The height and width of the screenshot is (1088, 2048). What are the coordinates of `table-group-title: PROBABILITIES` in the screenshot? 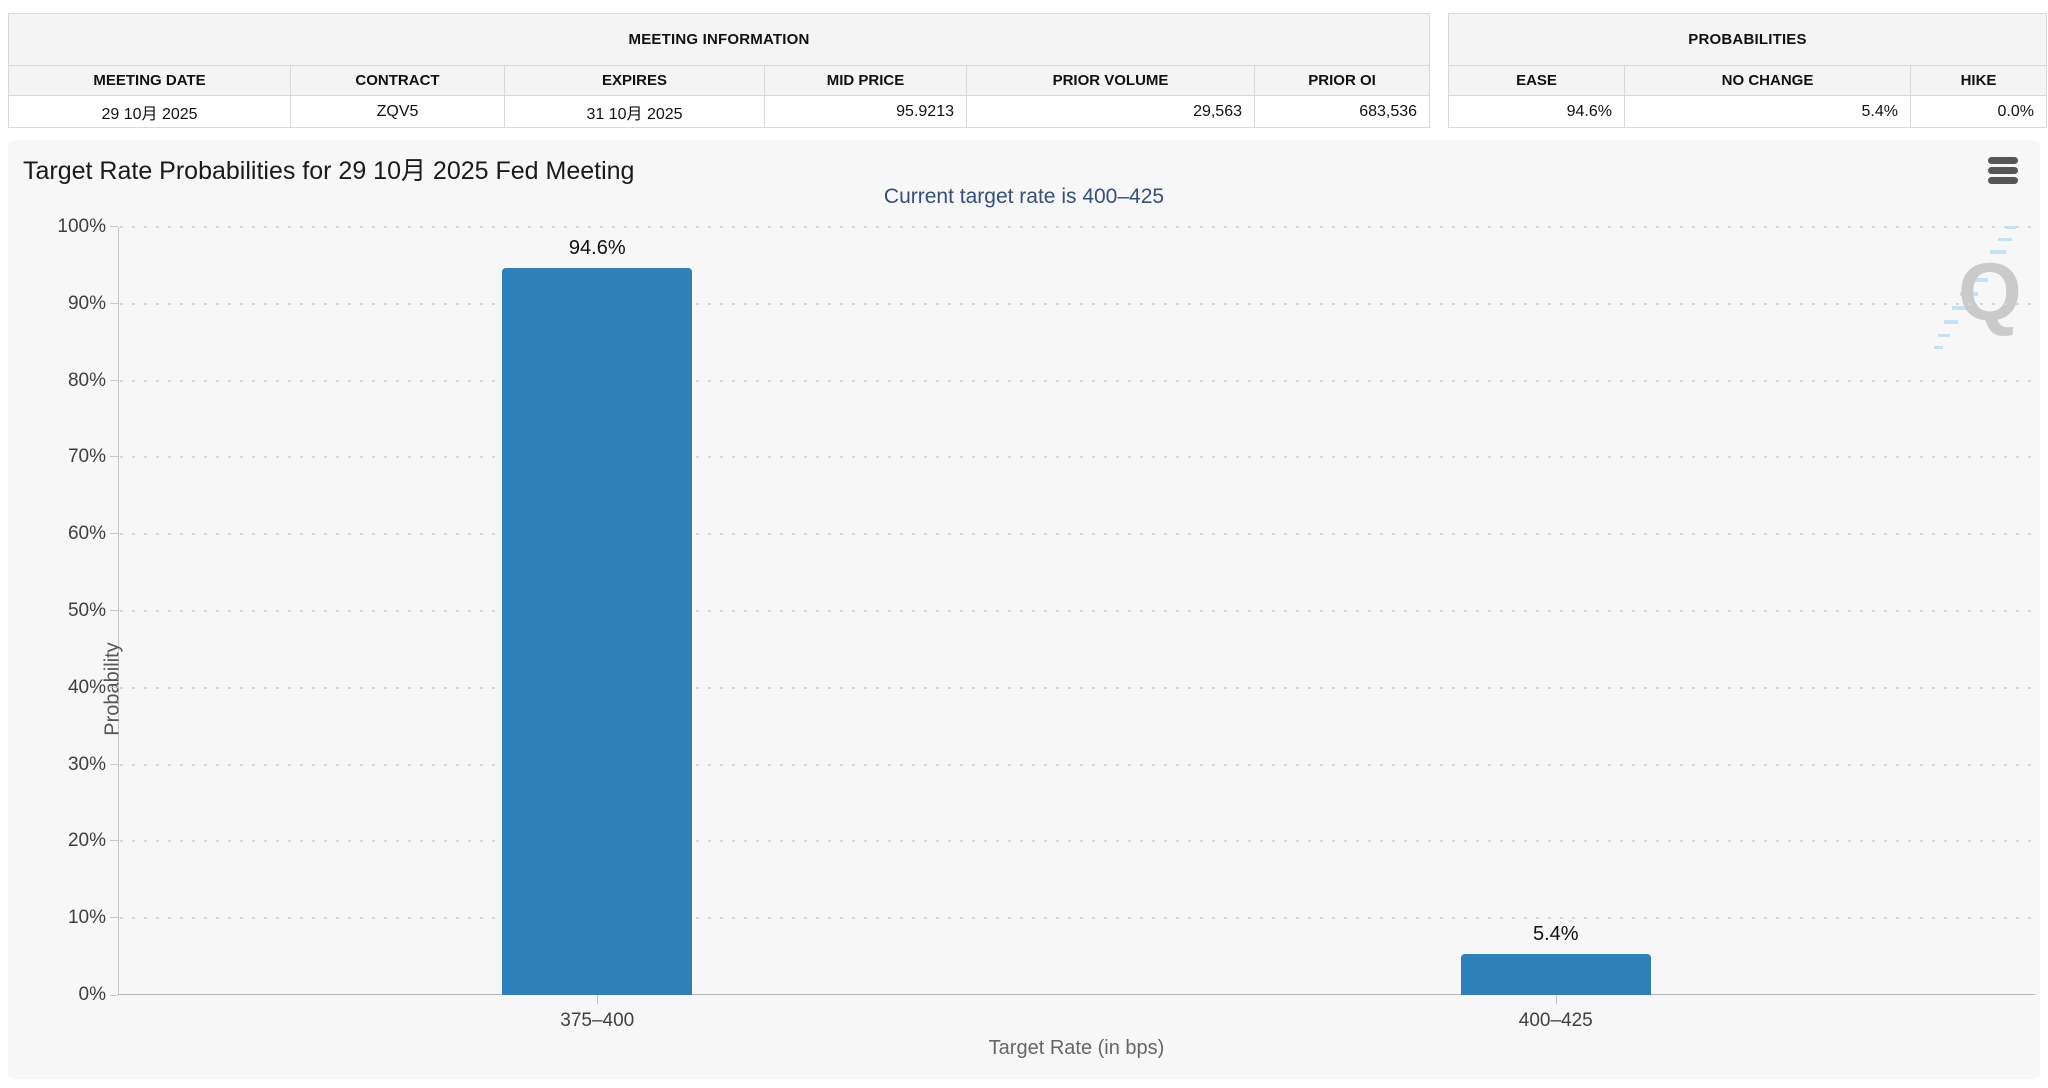 It's located at (1747, 39).